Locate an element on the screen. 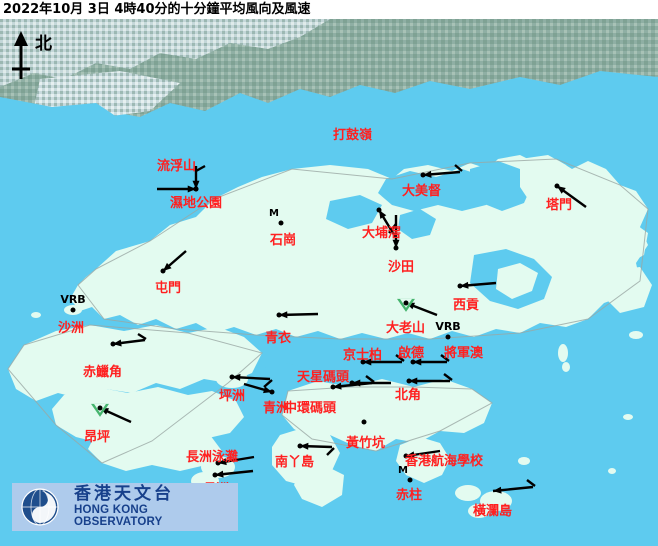 Image resolution: width=658 pixels, height=546 pixels. logo-text-en: HONG KONG OBSERVATORY is located at coordinates (118, 515).